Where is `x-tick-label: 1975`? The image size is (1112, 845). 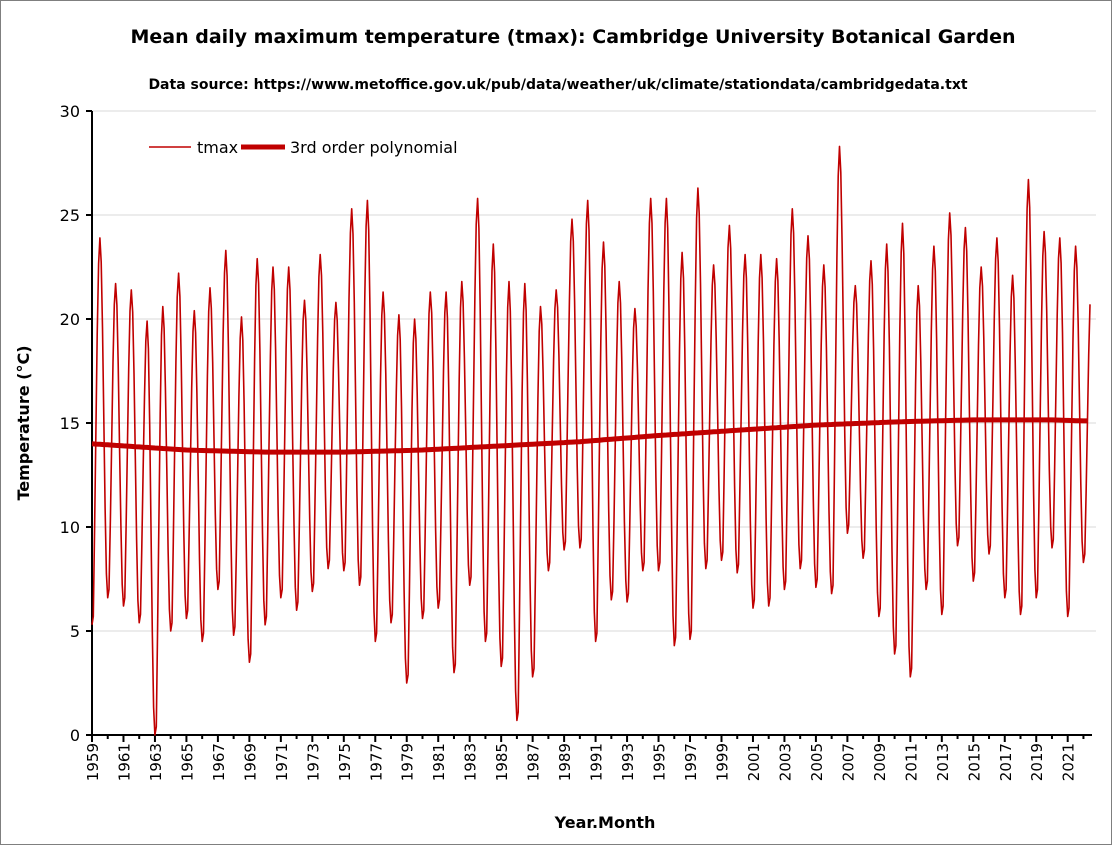
x-tick-label: 1975 is located at coordinates (345, 762).